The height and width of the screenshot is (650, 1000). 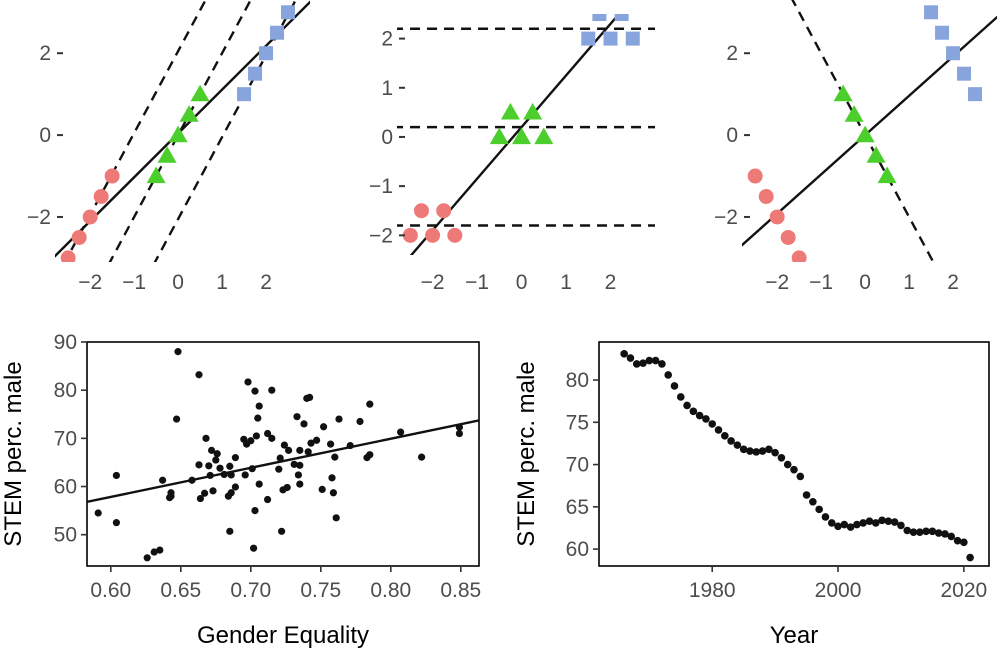 What do you see at coordinates (225, 131) in the screenshot?
I see `dashed-reference-line` at bounding box center [225, 131].